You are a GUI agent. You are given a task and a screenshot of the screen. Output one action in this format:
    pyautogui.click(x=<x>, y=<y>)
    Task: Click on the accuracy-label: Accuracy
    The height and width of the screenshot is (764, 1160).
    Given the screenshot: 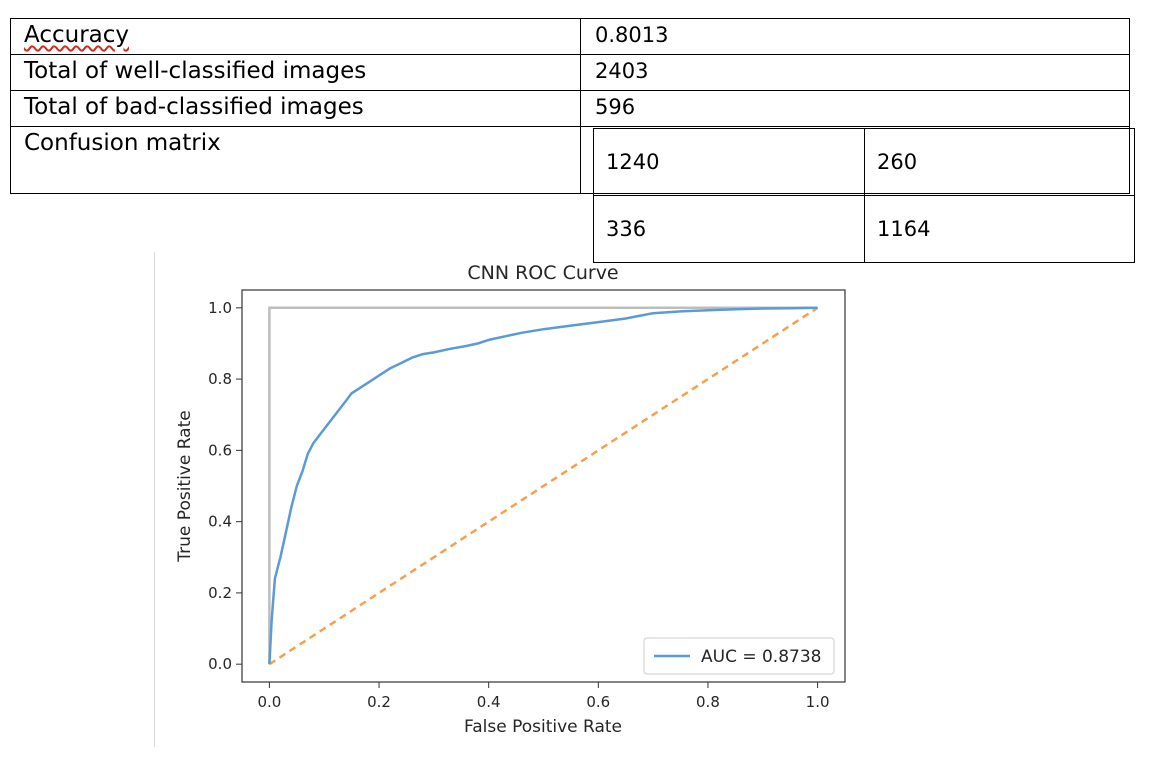 What is the action you would take?
    pyautogui.click(x=295, y=36)
    